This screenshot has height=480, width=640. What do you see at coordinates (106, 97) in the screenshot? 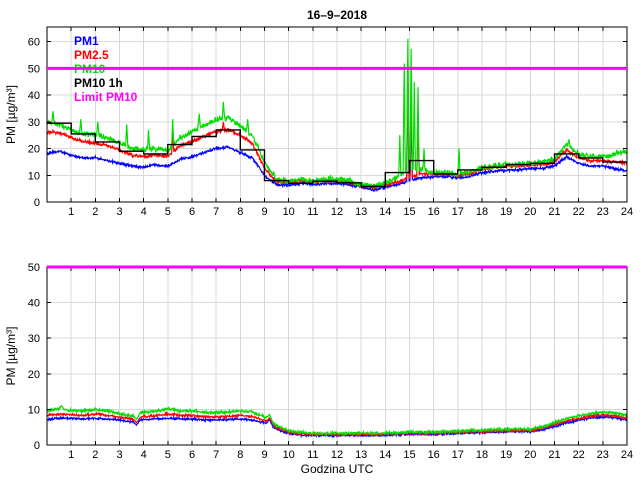
I see `legend-item-limit-pm10: Limit PM10` at bounding box center [106, 97].